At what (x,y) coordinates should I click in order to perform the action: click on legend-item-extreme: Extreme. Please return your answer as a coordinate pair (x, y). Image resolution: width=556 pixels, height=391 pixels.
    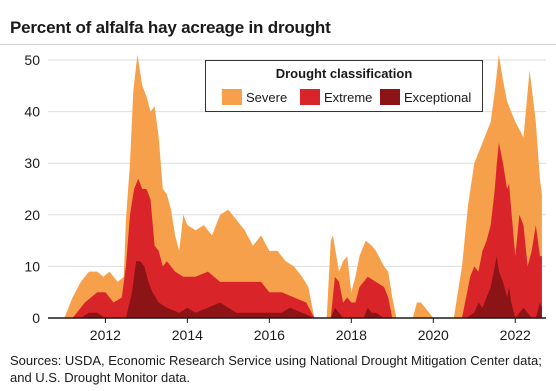
    Looking at the image, I should click on (336, 97).